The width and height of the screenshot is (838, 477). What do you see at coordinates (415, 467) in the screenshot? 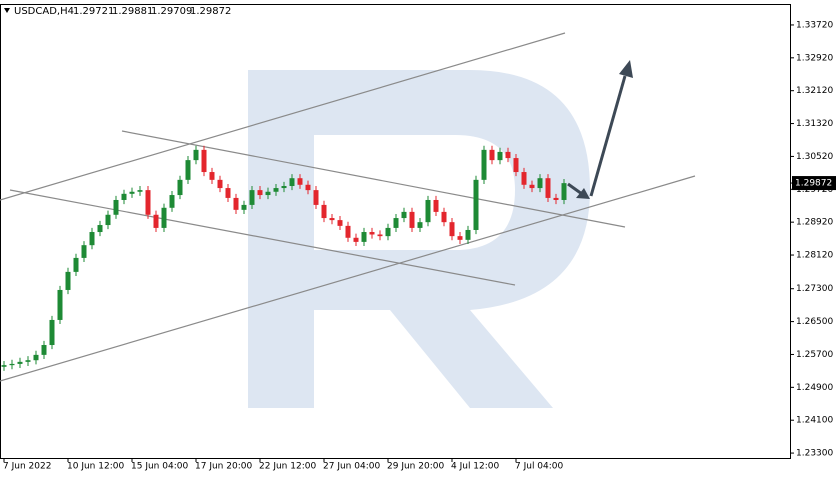
I see `x-tick-label: 29 Jun 20:00` at bounding box center [415, 467].